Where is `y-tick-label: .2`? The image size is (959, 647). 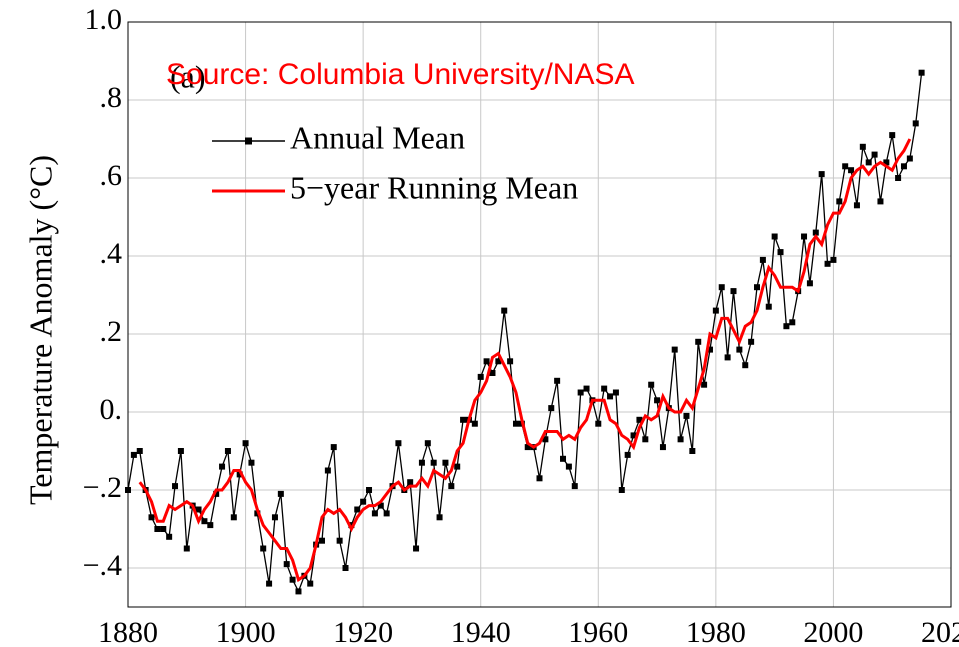 y-tick-label: .2 is located at coordinates (111, 331).